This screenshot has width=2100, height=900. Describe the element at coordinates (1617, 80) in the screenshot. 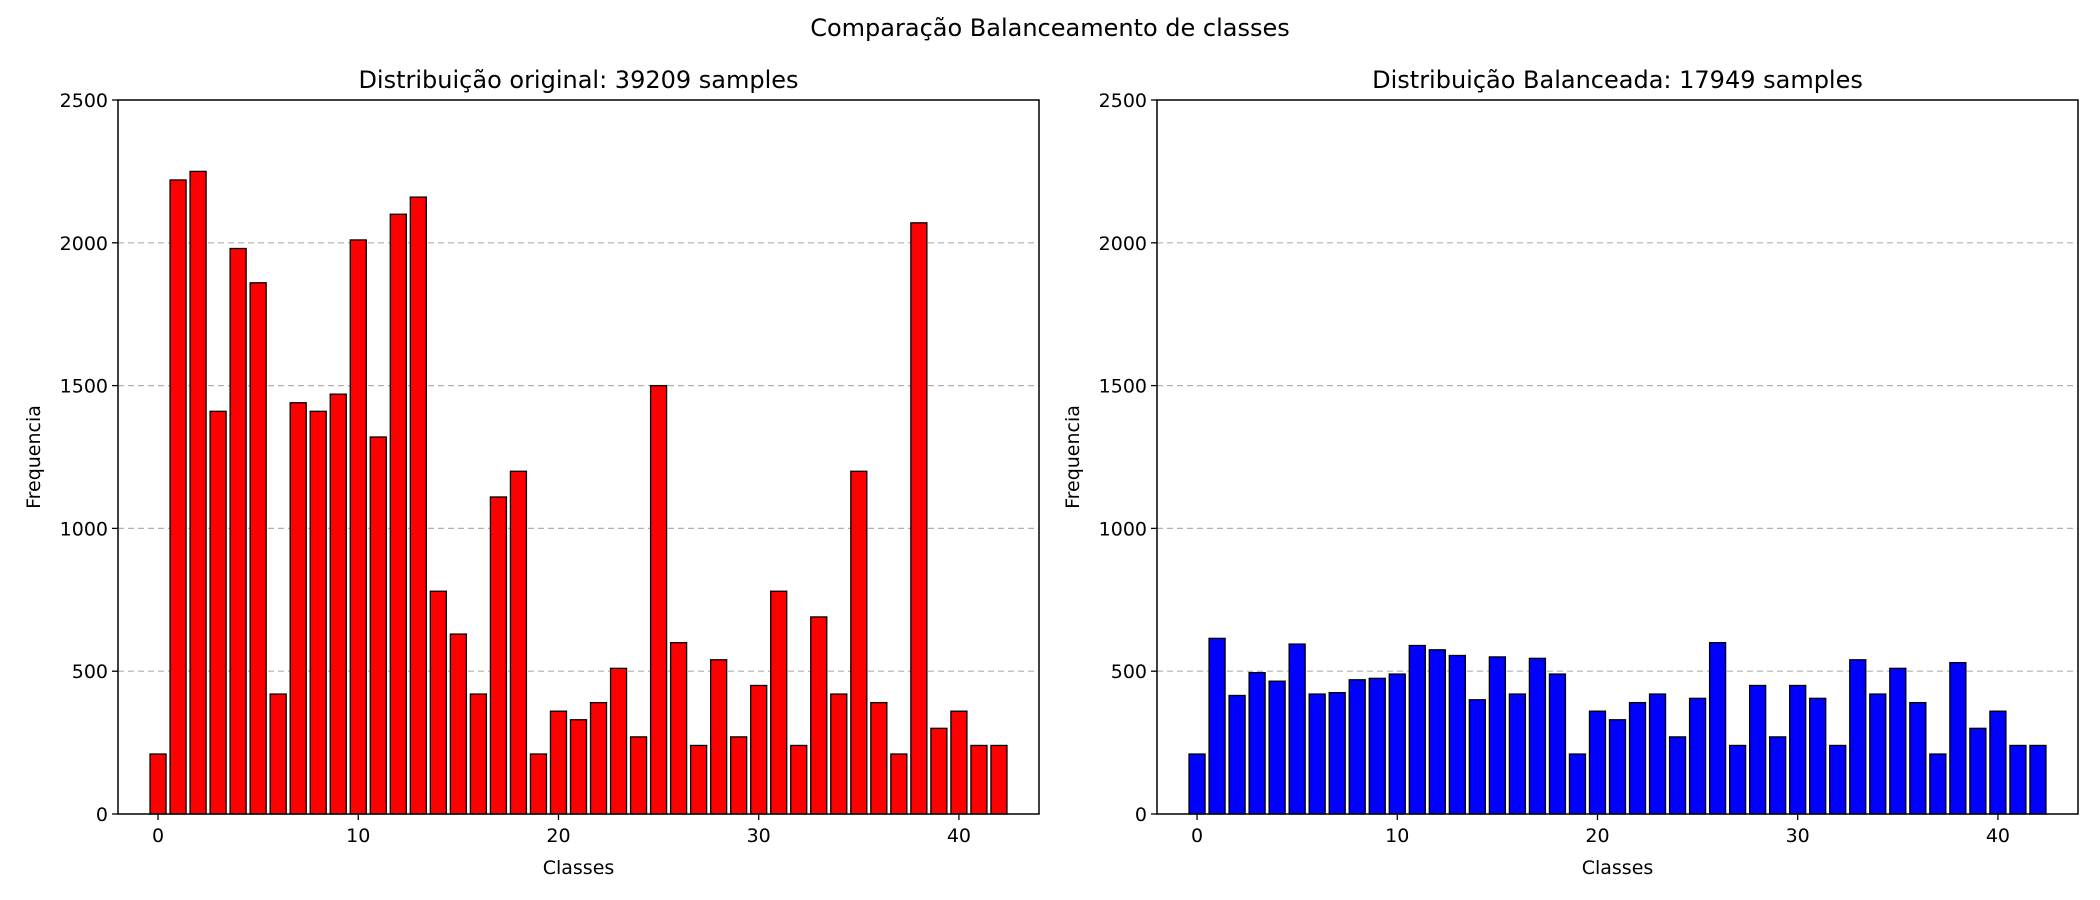

I see `balanced-chart-title: Distribuição Balanceada: 17949 samples` at that location.